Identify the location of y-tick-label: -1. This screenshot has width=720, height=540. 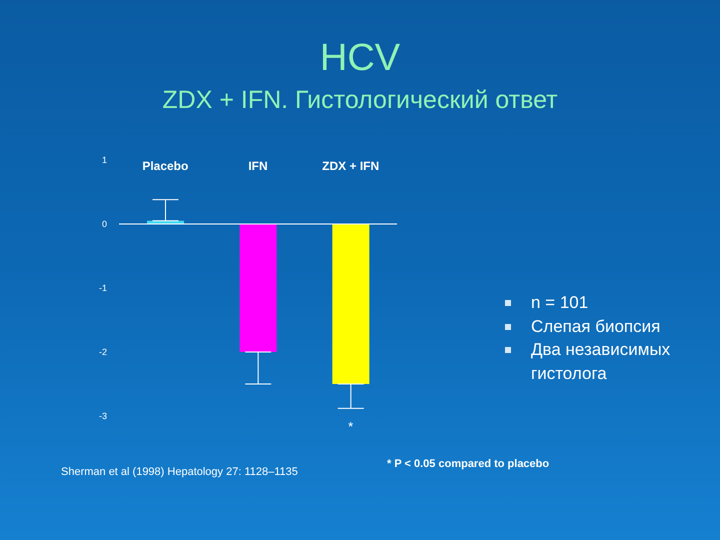
(102, 288).